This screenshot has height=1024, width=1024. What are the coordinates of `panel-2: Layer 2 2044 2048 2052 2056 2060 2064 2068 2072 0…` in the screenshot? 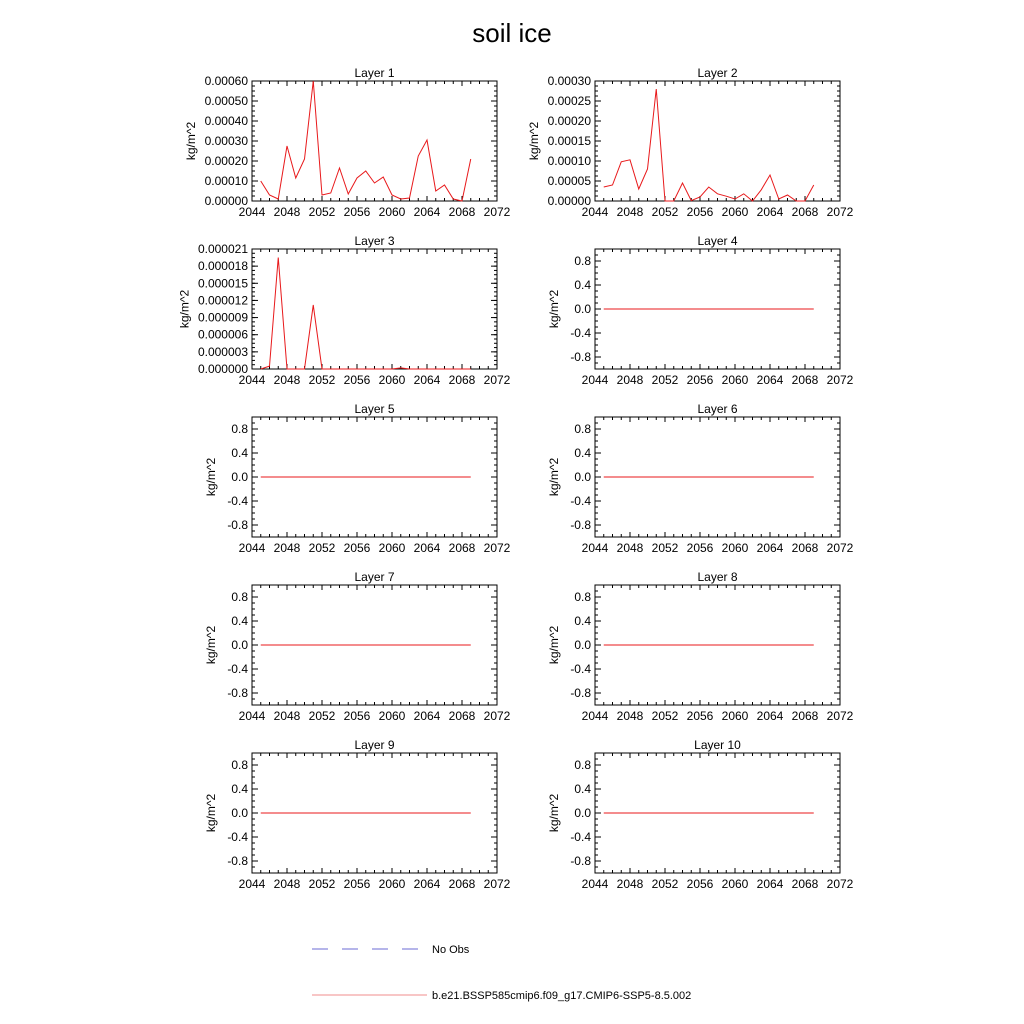 It's located at (690, 142).